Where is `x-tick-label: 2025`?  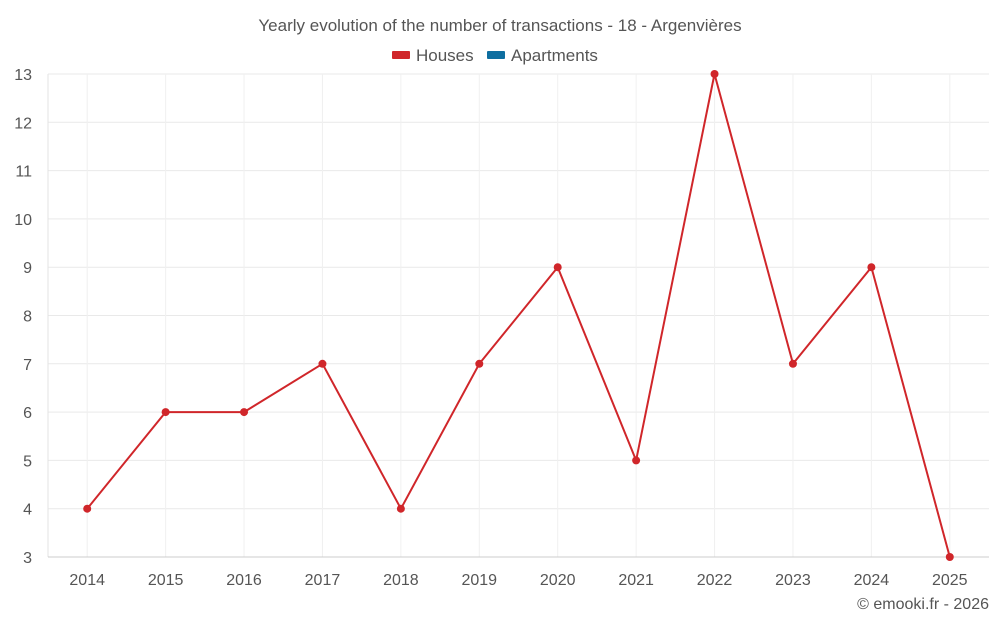
x-tick-label: 2025 is located at coordinates (950, 580).